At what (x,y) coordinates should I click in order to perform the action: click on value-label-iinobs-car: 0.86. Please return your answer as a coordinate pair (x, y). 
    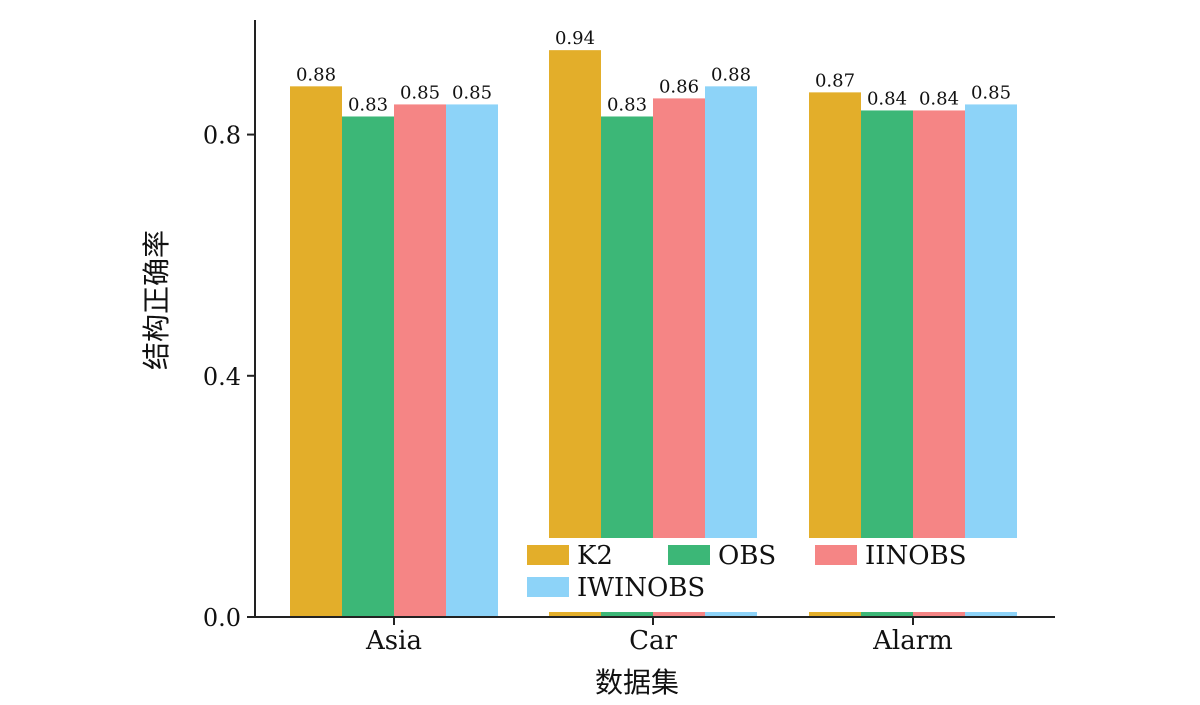
    Looking at the image, I should click on (679, 86).